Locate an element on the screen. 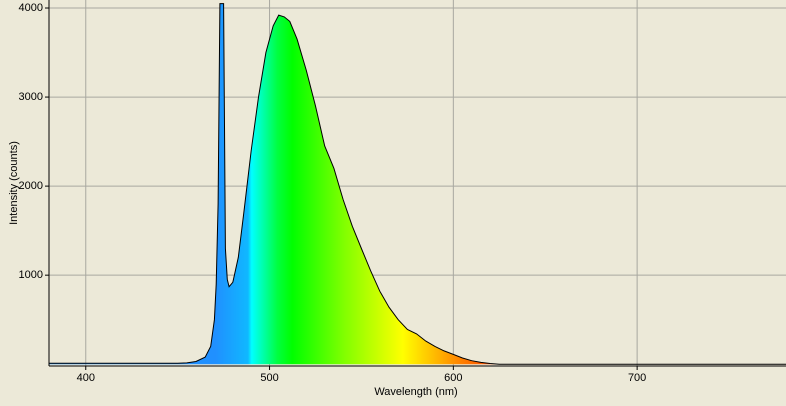 Image resolution: width=786 pixels, height=406 pixels. y-tick-label: 3000 is located at coordinates (31, 97).